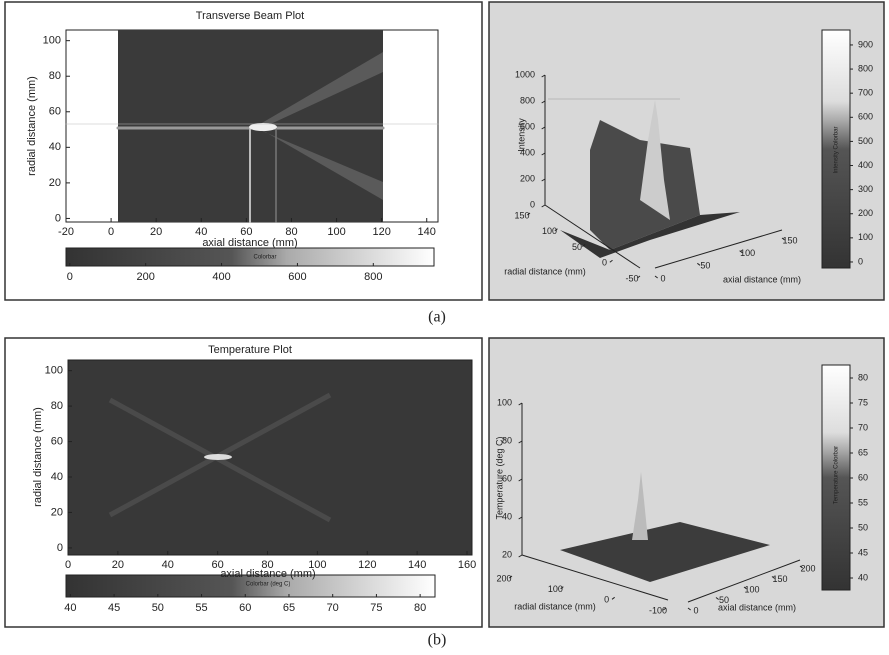  I want to click on figure-label: (b), so click(437, 640).